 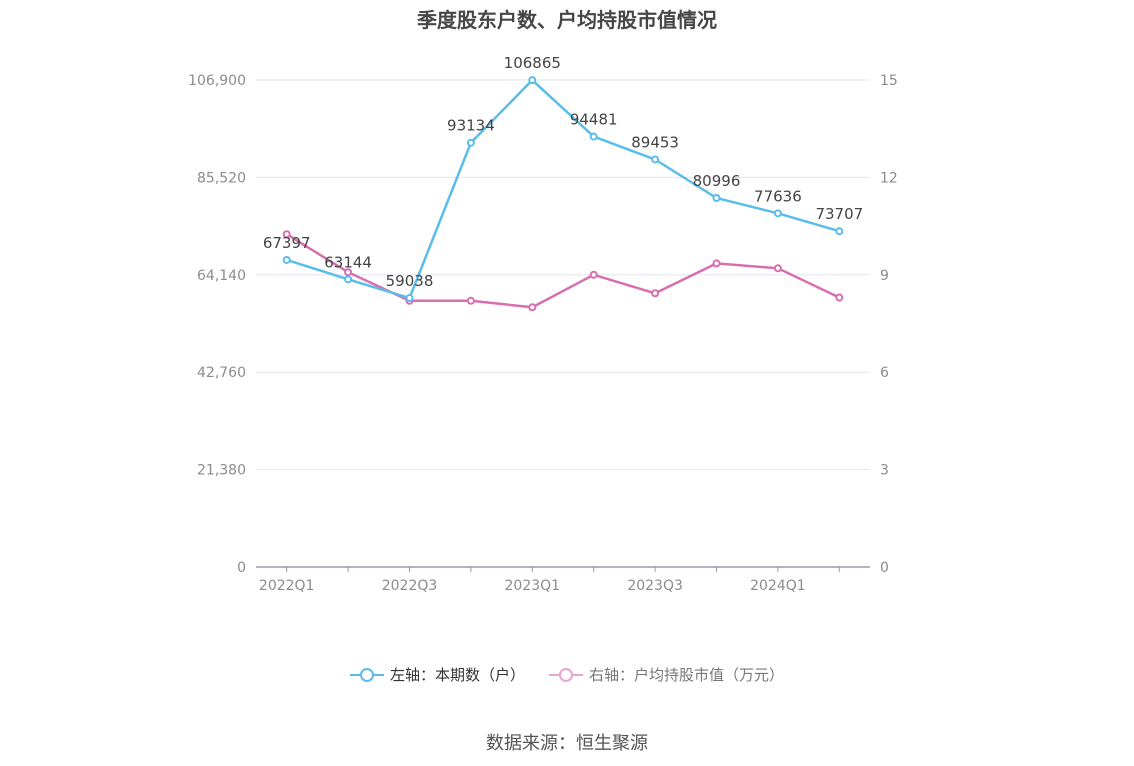 What do you see at coordinates (839, 214) in the screenshot?
I see `data-label: 73707` at bounding box center [839, 214].